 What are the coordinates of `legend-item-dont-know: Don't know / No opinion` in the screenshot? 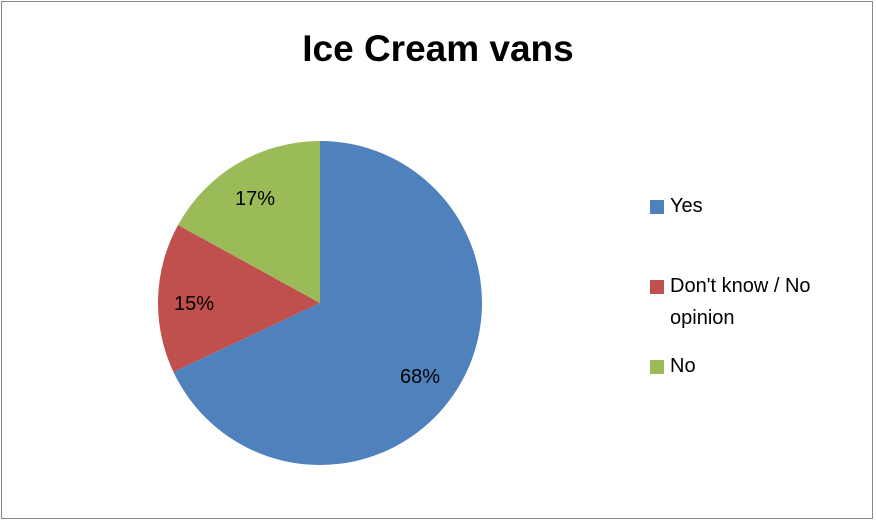 It's located at (760, 302).